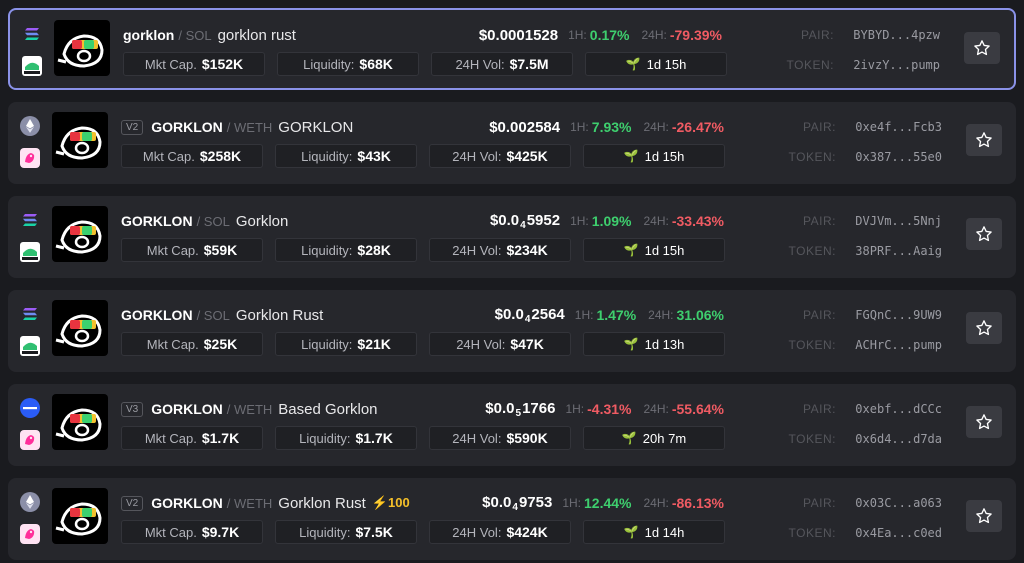 The height and width of the screenshot is (563, 1024). I want to click on liquidity-box: Liquidity: $7.5K, so click(346, 532).